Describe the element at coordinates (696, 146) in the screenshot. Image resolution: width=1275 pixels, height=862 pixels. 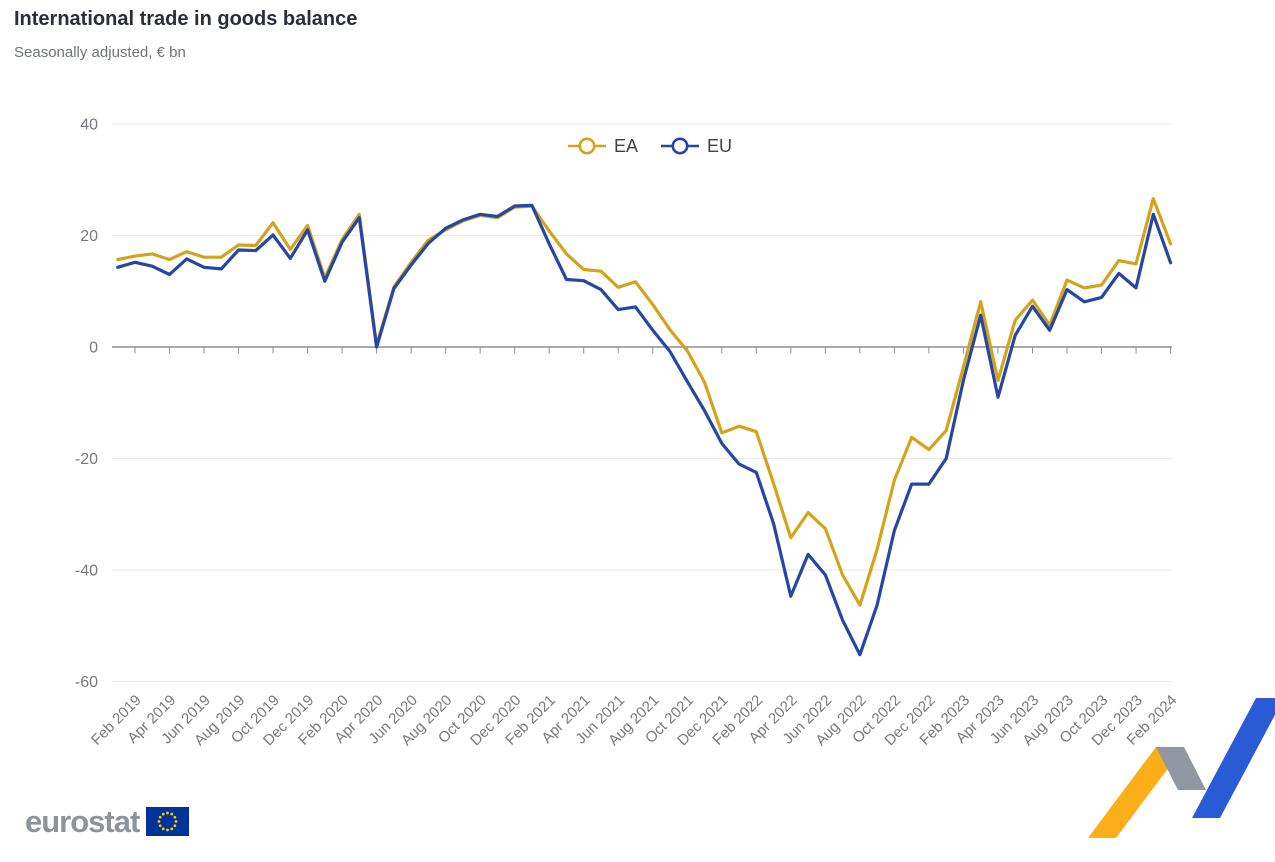
I see `legend-item-eu: EU` at that location.